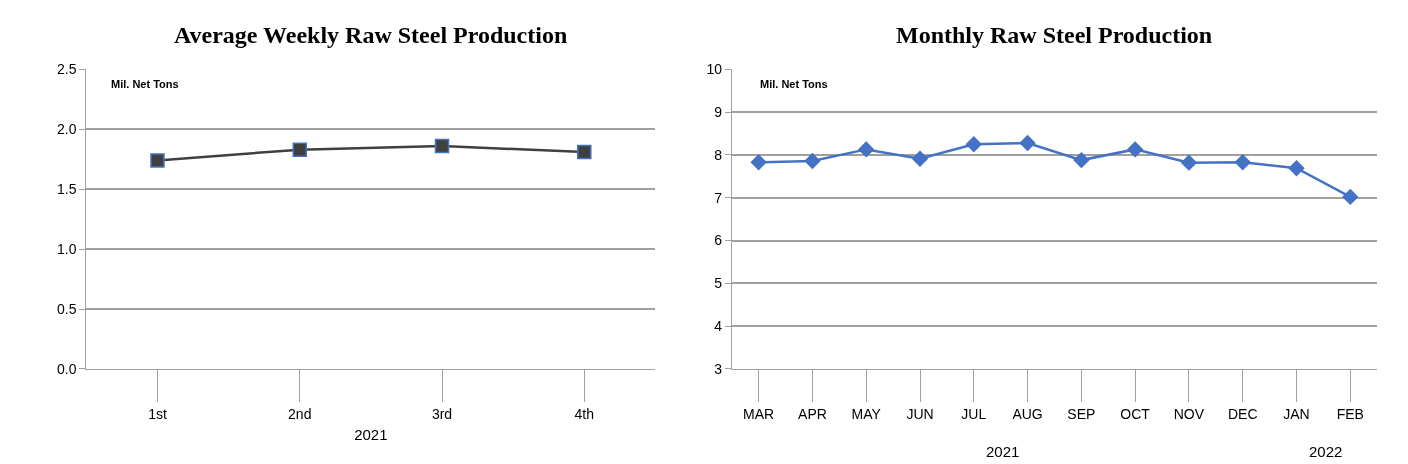  I want to click on y-tick-label: 3, so click(718, 368).